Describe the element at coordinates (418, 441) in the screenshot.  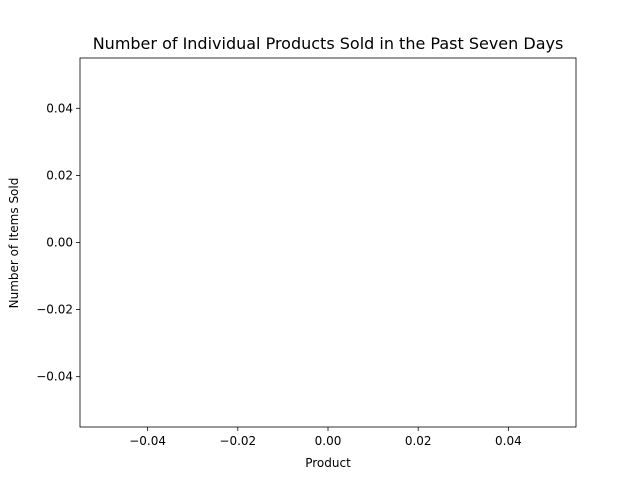
I see `x-tick-label: 0.02` at that location.